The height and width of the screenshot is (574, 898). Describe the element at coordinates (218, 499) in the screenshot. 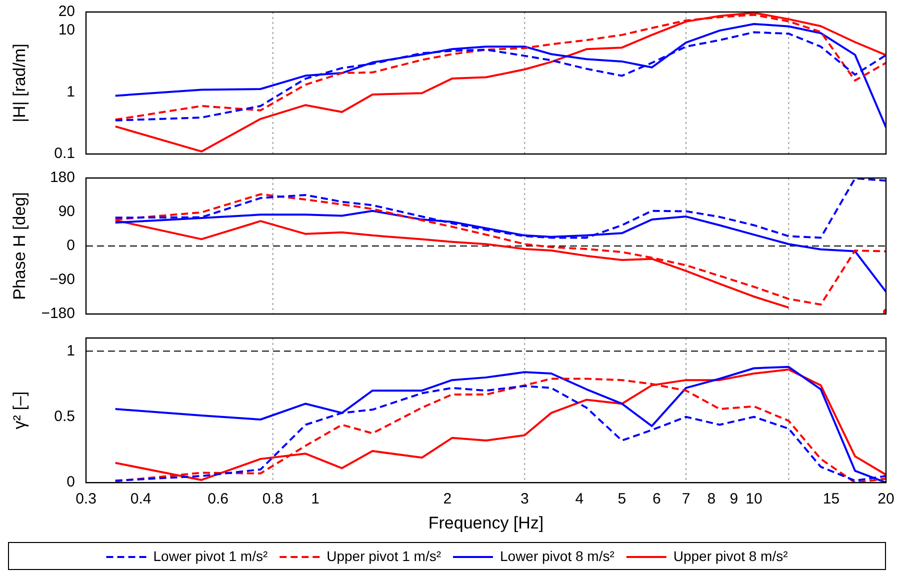

I see `x-tick-label: 0.6` at that location.